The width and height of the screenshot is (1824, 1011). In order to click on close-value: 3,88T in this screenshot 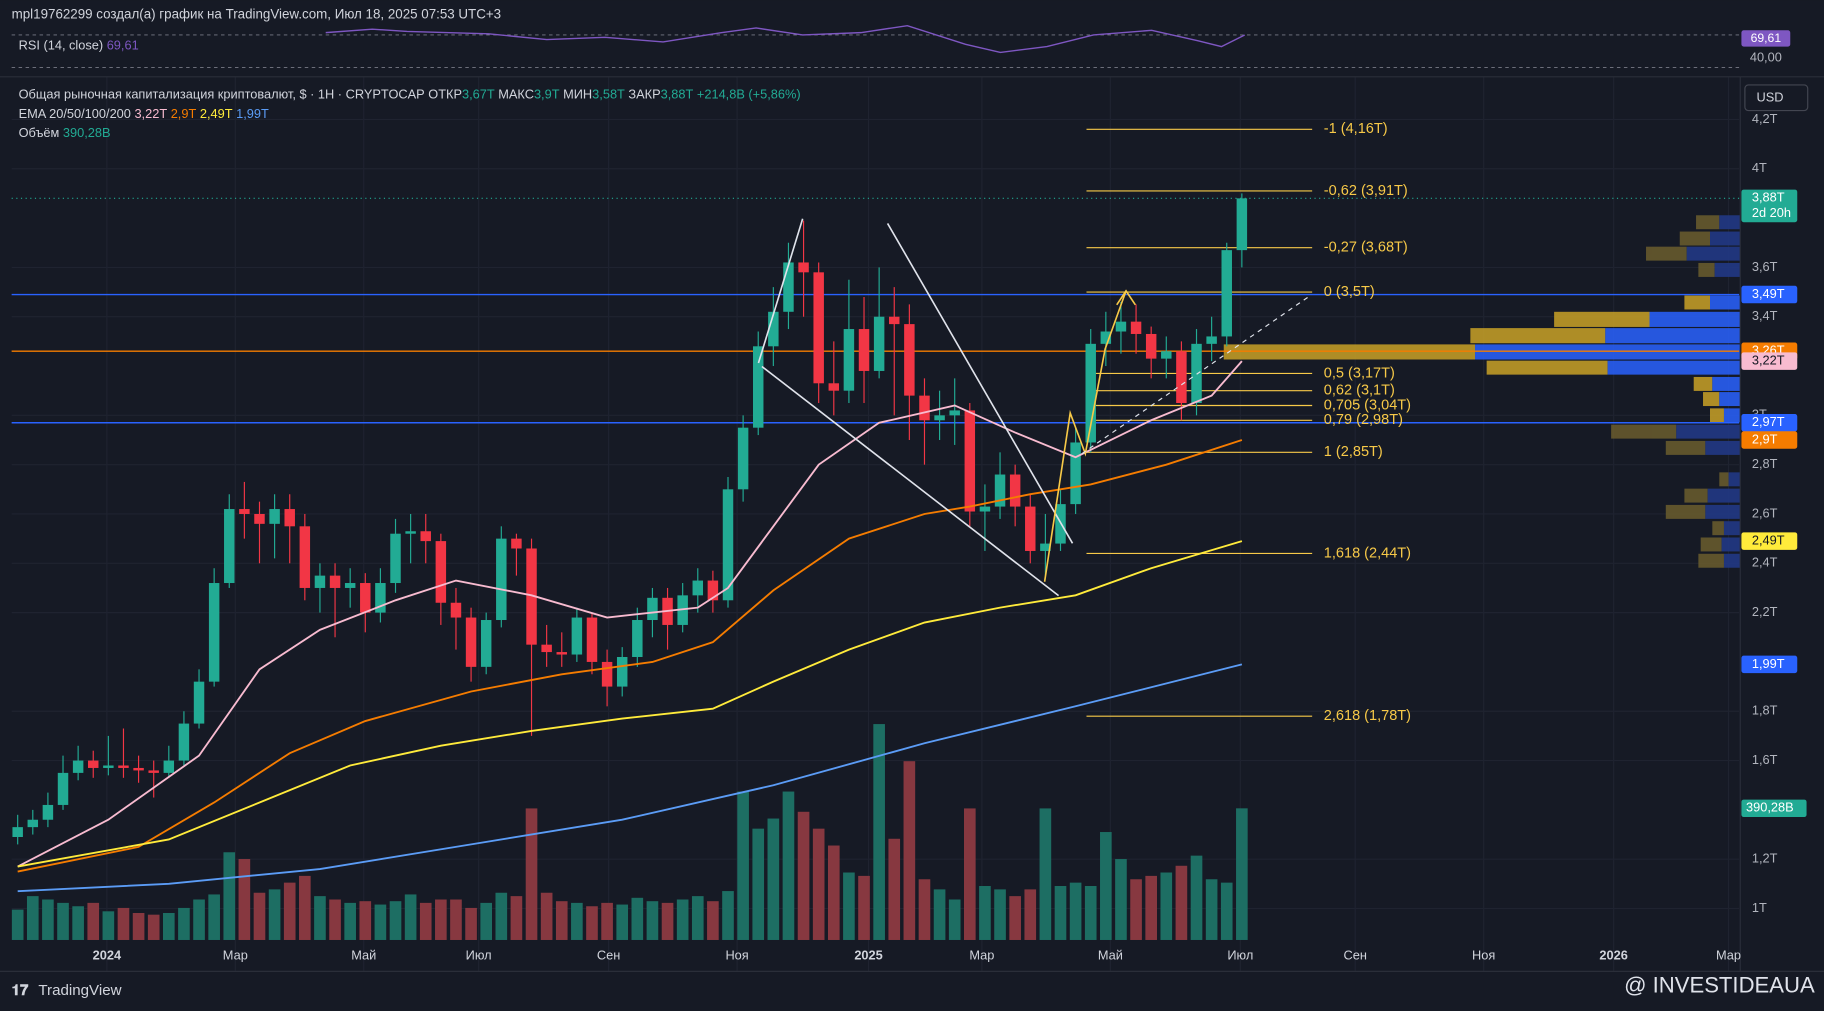, I will do `click(677, 94)`.